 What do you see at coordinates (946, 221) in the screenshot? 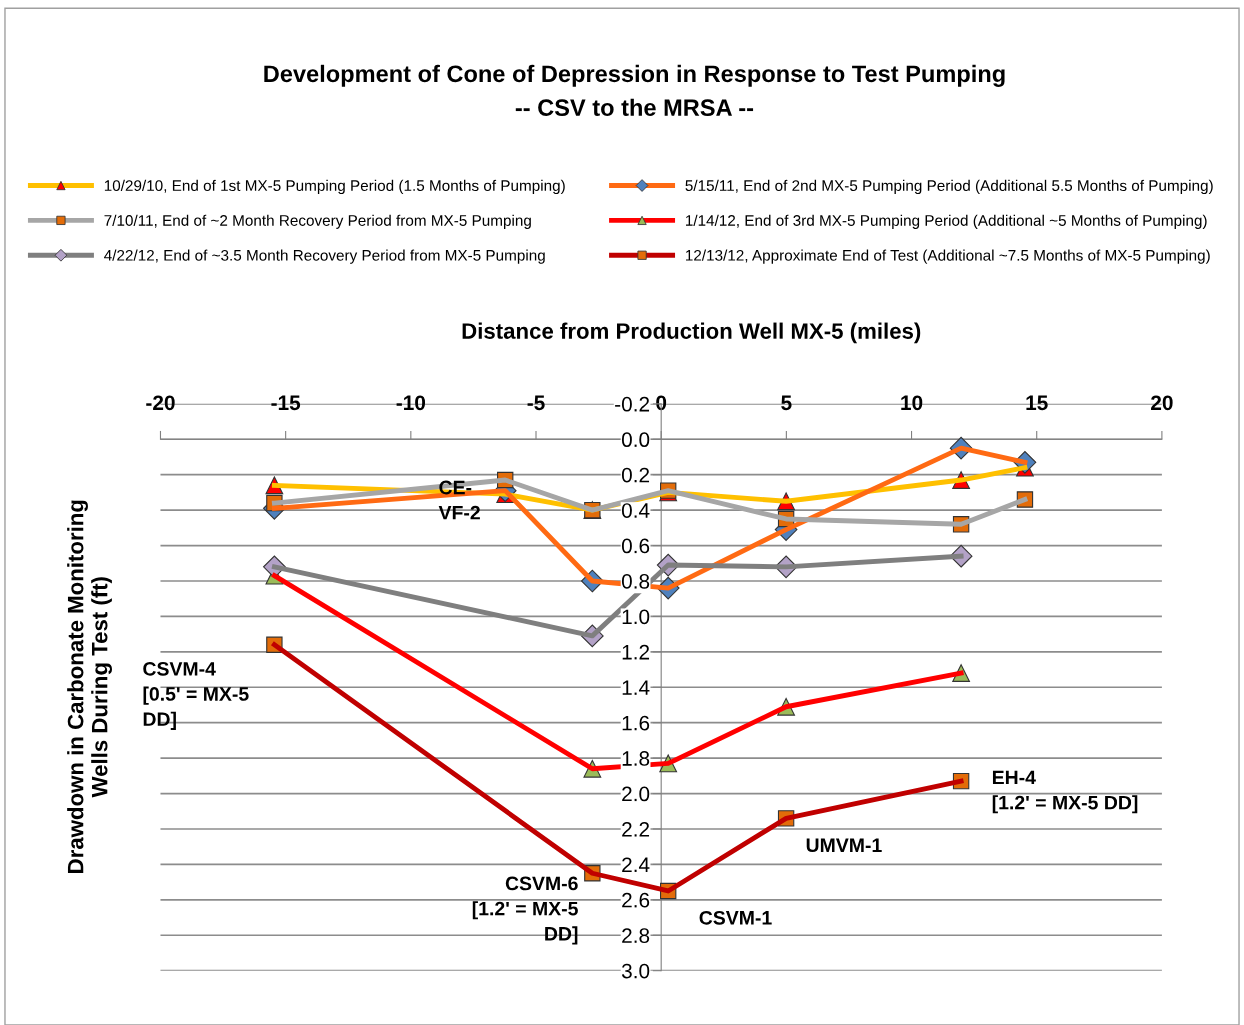
I see `legend-label: 1/14/12, End of 3rd MX-5 Pumping Period (Additional ~5 Months of Pumping)` at bounding box center [946, 221].